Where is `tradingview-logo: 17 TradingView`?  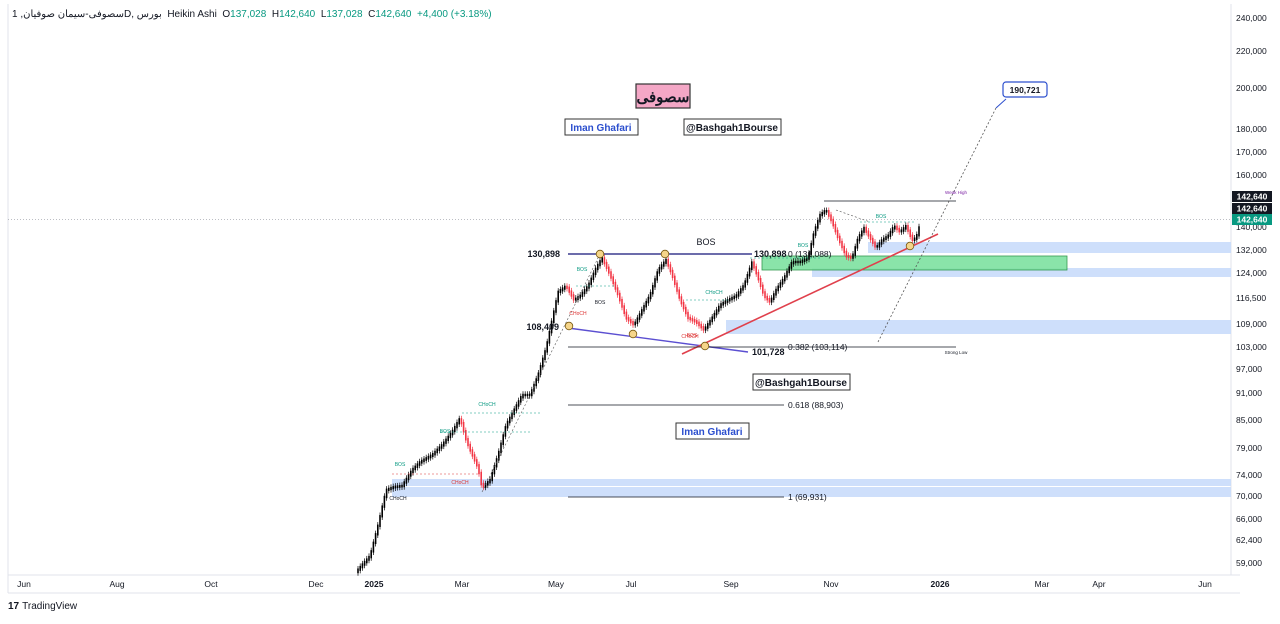 tradingview-logo: 17 TradingView is located at coordinates (42, 606).